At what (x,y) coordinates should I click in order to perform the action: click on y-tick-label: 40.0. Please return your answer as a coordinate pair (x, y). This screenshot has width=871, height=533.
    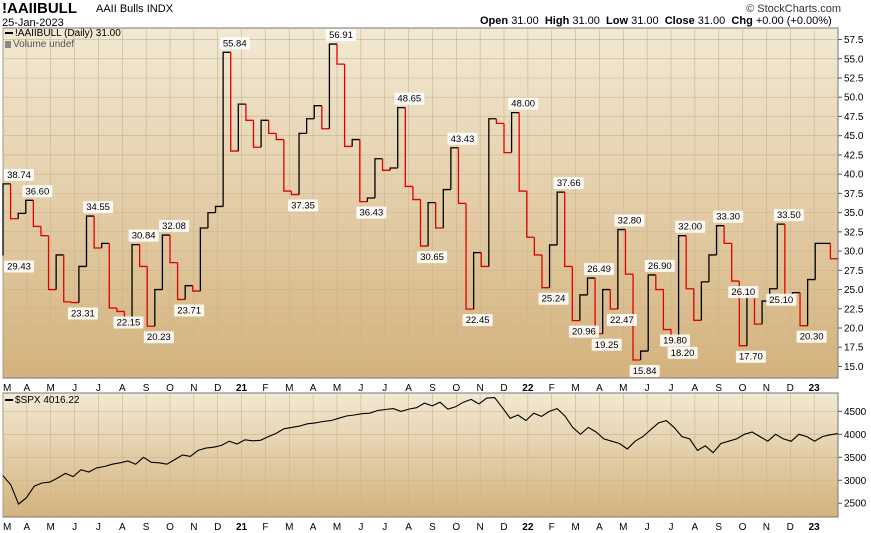
    Looking at the image, I should click on (854, 175).